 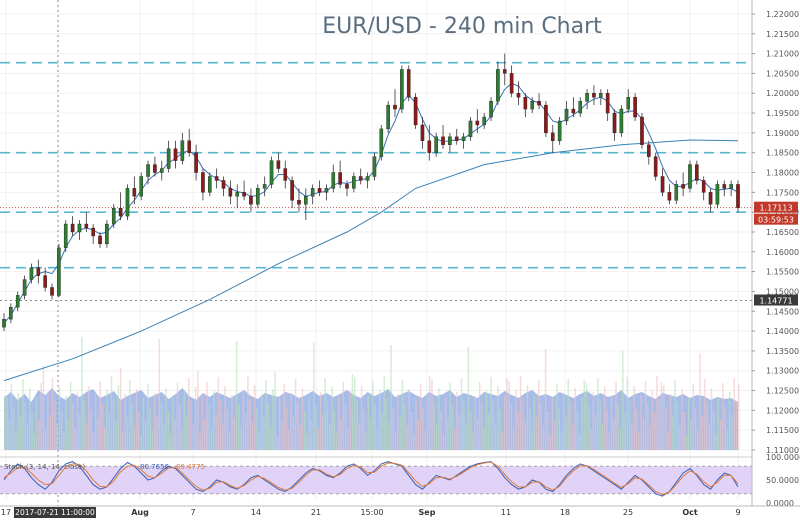 What do you see at coordinates (427, 512) in the screenshot?
I see `time-tick-label: Sep` at bounding box center [427, 512].